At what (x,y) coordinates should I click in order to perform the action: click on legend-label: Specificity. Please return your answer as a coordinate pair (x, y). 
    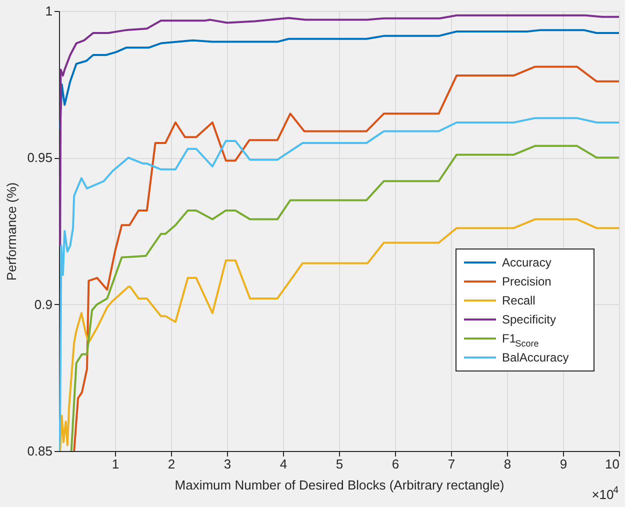
    Looking at the image, I should click on (529, 319).